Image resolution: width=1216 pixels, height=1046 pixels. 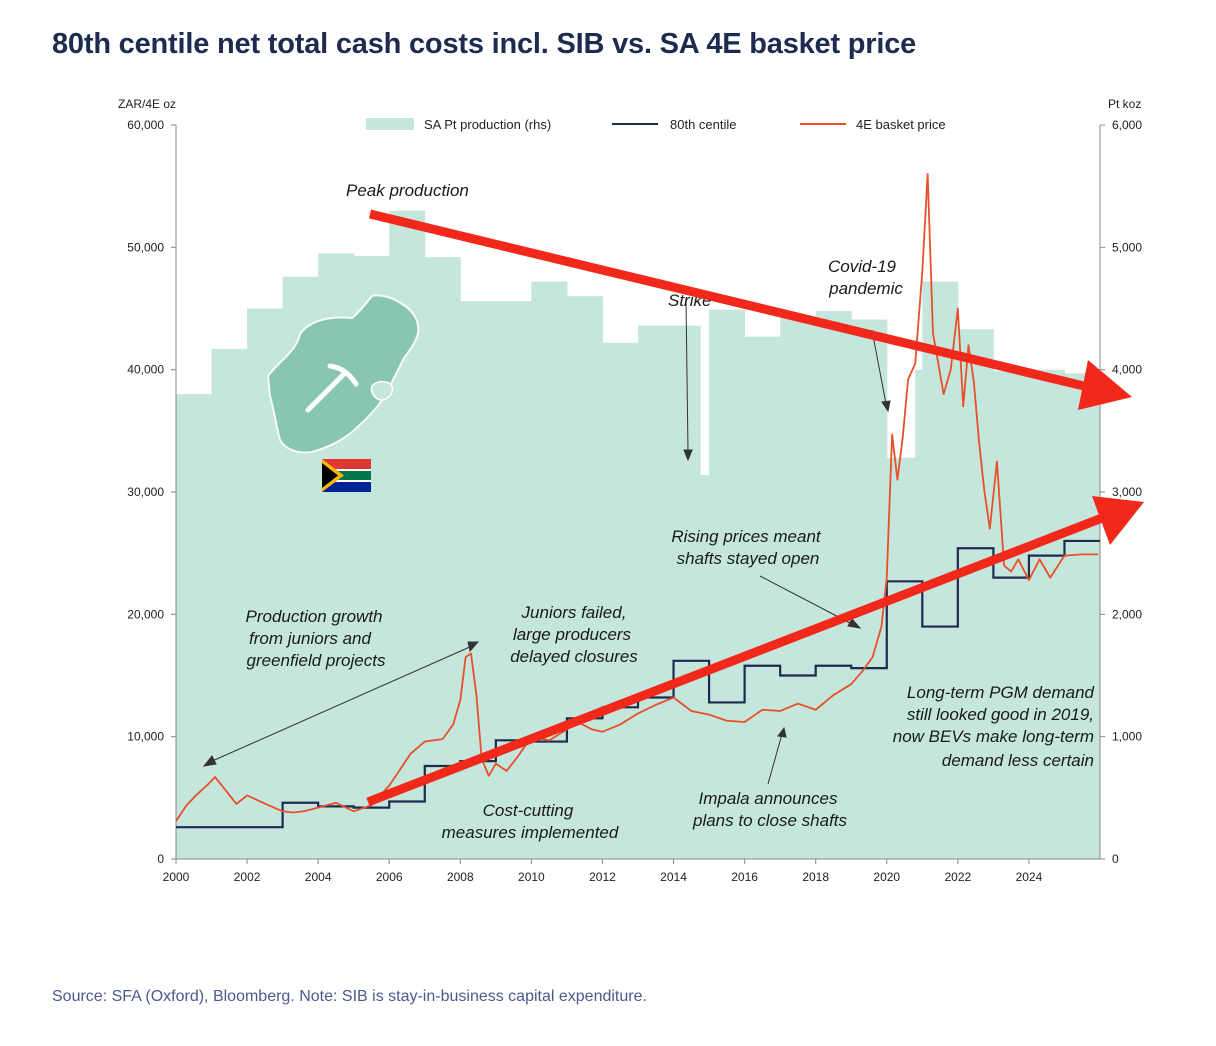 What do you see at coordinates (390, 124) in the screenshot?
I see `legend-swatch-production` at bounding box center [390, 124].